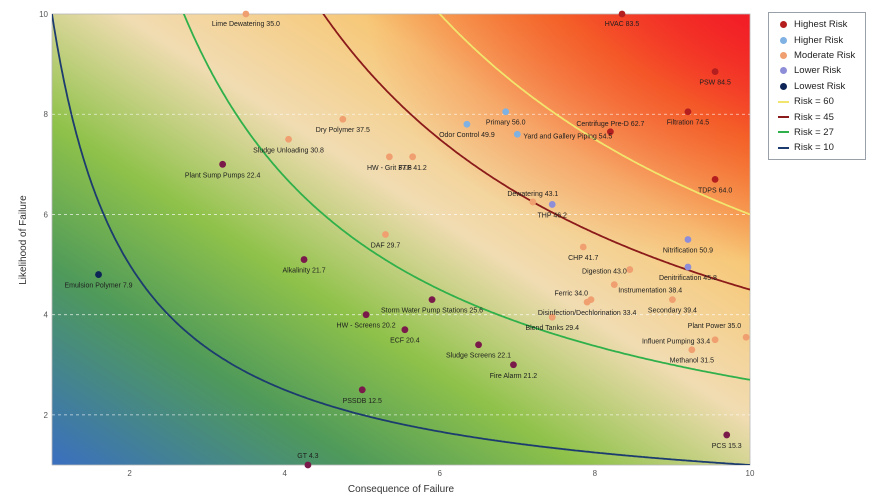 This screenshot has height=500, width=872. I want to click on legend-item: Risk = 60, so click(821, 101).